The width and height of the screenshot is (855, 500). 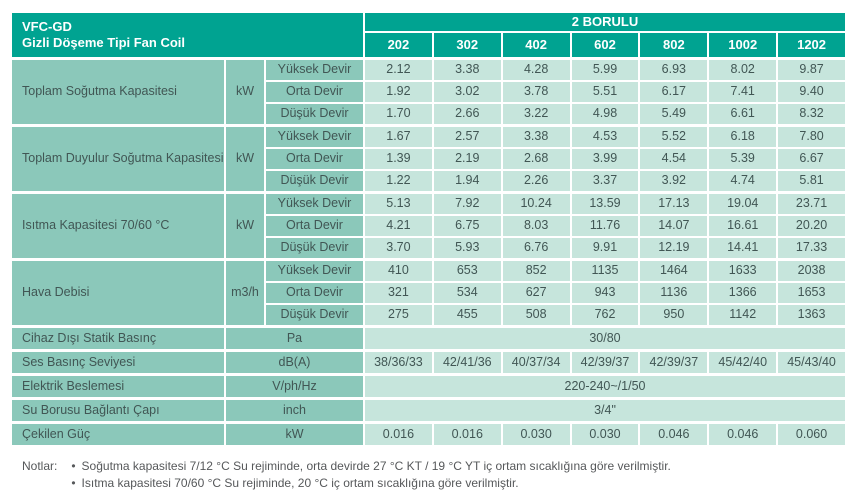 I want to click on value-cell: 5.81, so click(x=811, y=181).